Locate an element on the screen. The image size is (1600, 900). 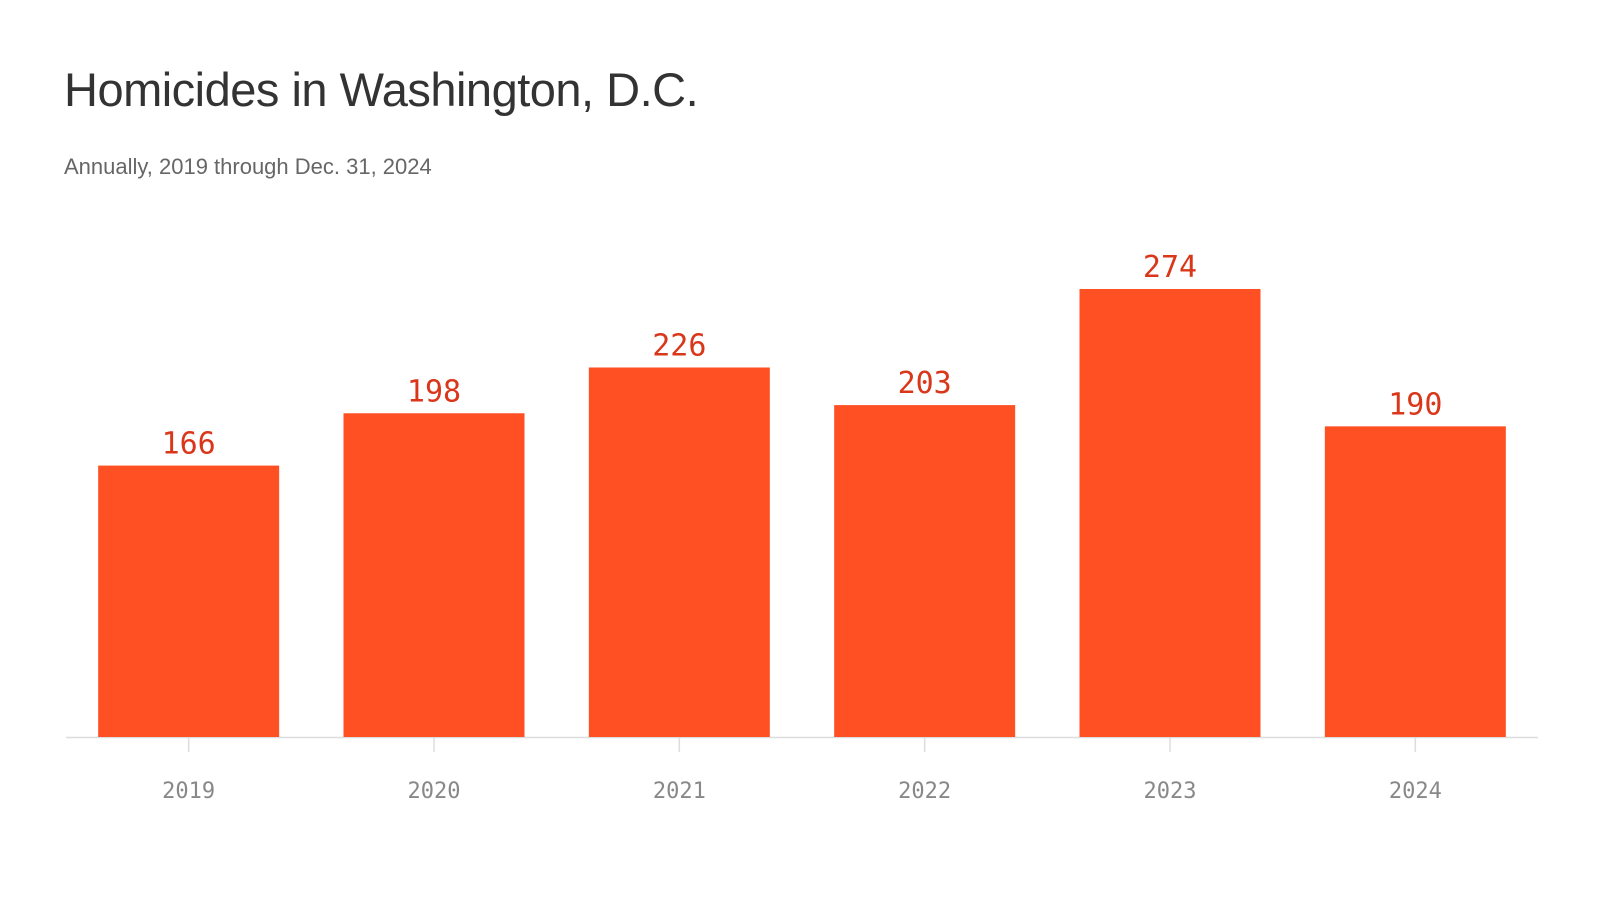
bar-2021 is located at coordinates (679, 552).